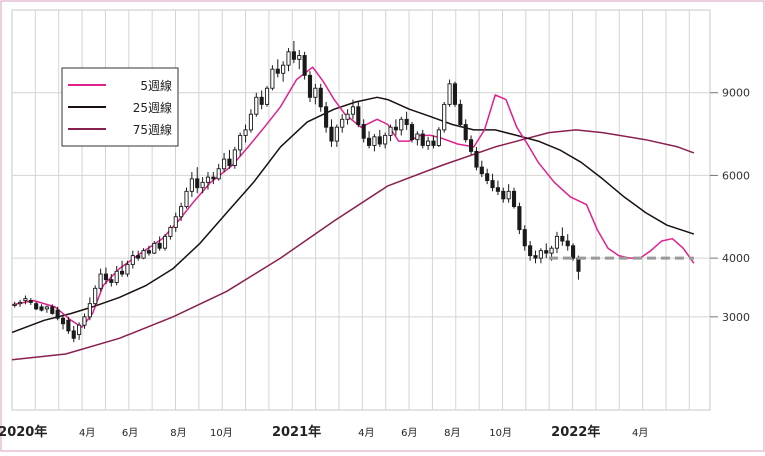 This screenshot has height=456, width=765. What do you see at coordinates (23, 432) in the screenshot?
I see `x-tick-label: 2020年` at bounding box center [23, 432].